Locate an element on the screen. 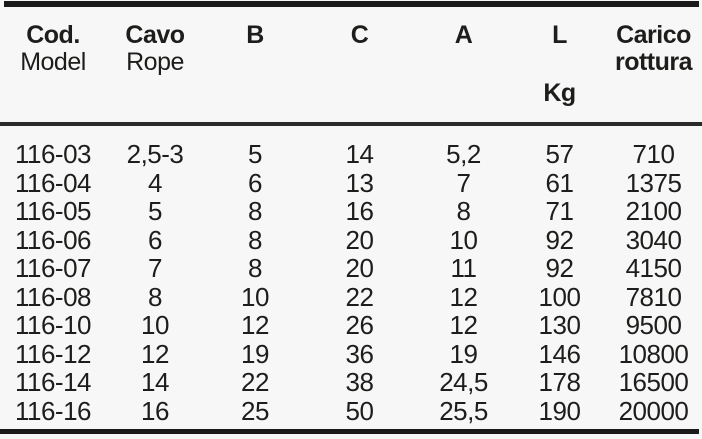  table-row: 116-16 16 25 50 25,5 190 20000 is located at coordinates (351, 410).